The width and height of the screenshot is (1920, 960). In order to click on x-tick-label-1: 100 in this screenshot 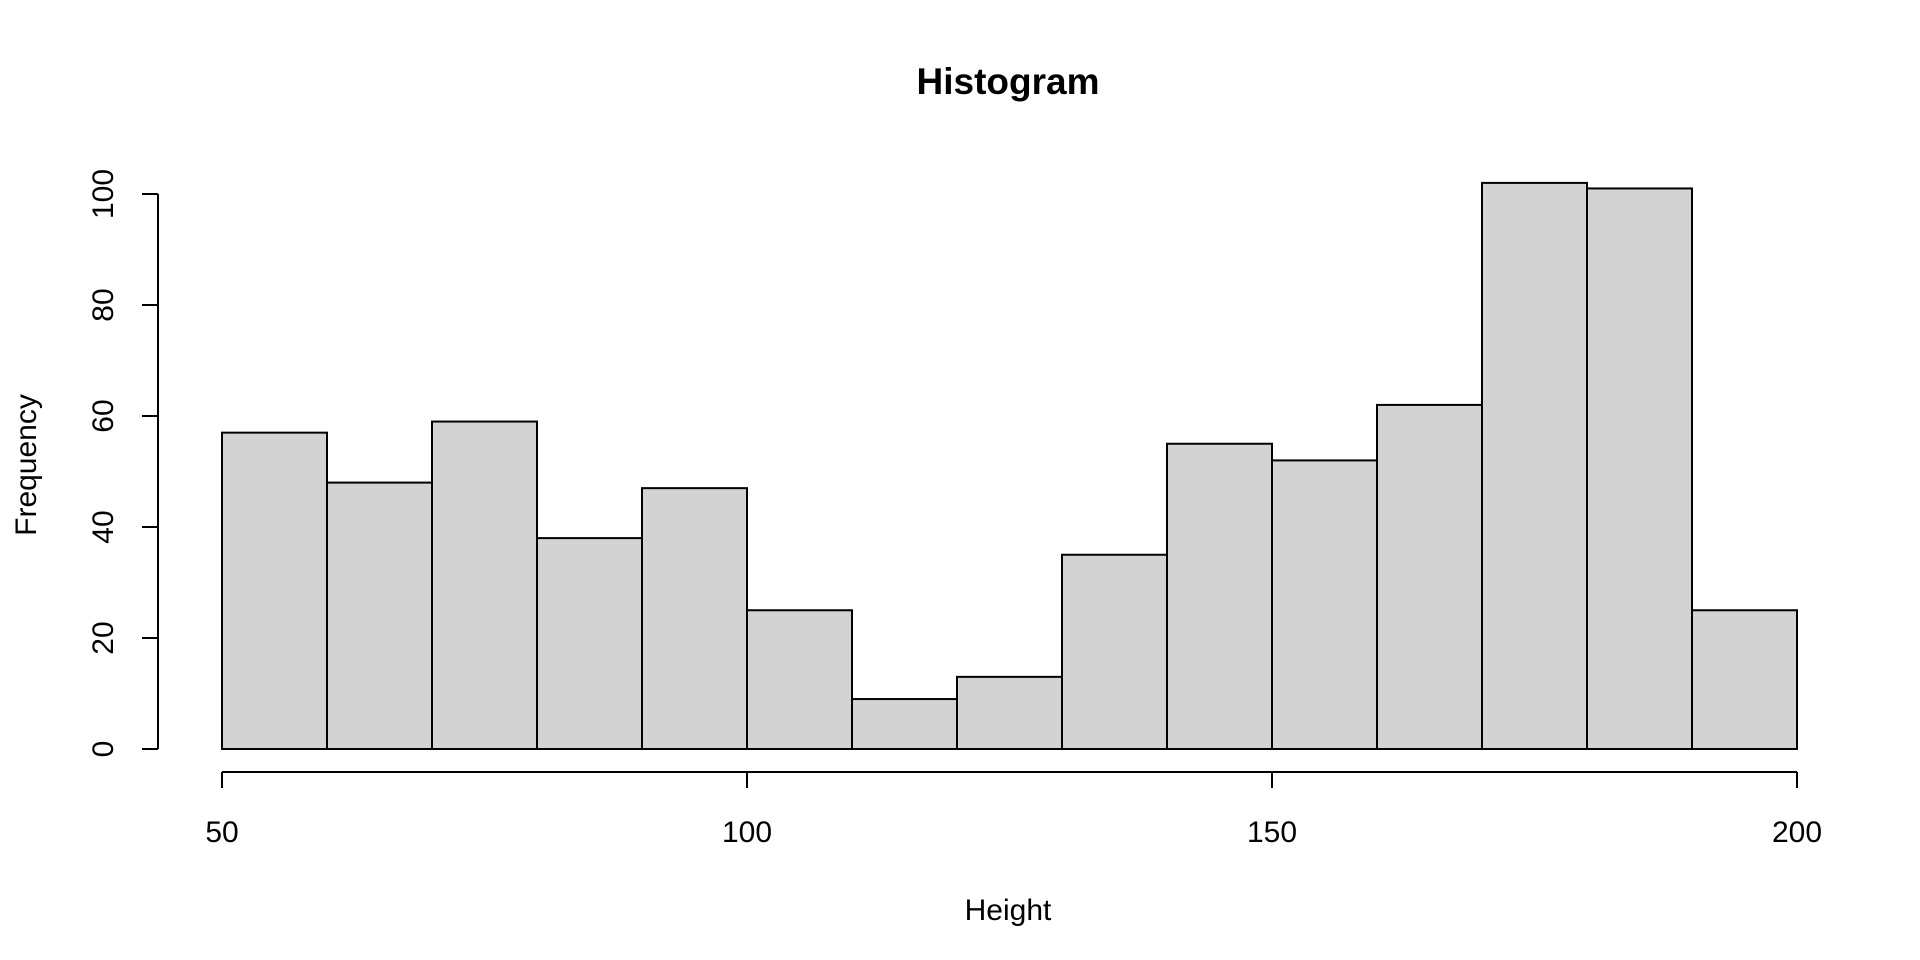, I will do `click(747, 832)`.